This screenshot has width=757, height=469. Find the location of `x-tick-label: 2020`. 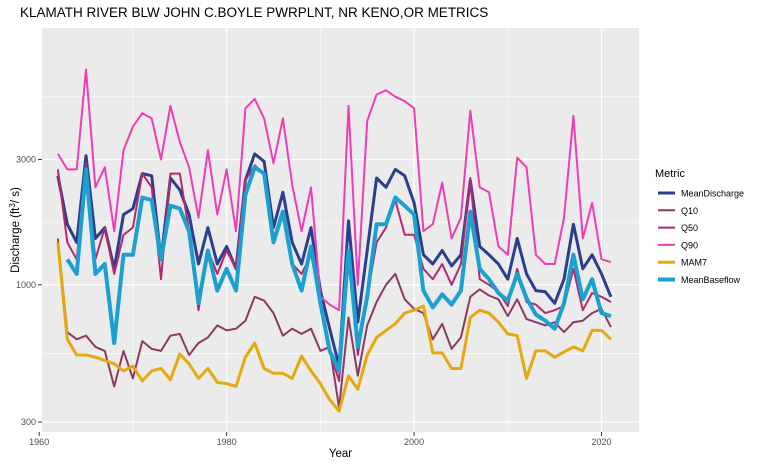

x-tick-label: 2020 is located at coordinates (601, 442).